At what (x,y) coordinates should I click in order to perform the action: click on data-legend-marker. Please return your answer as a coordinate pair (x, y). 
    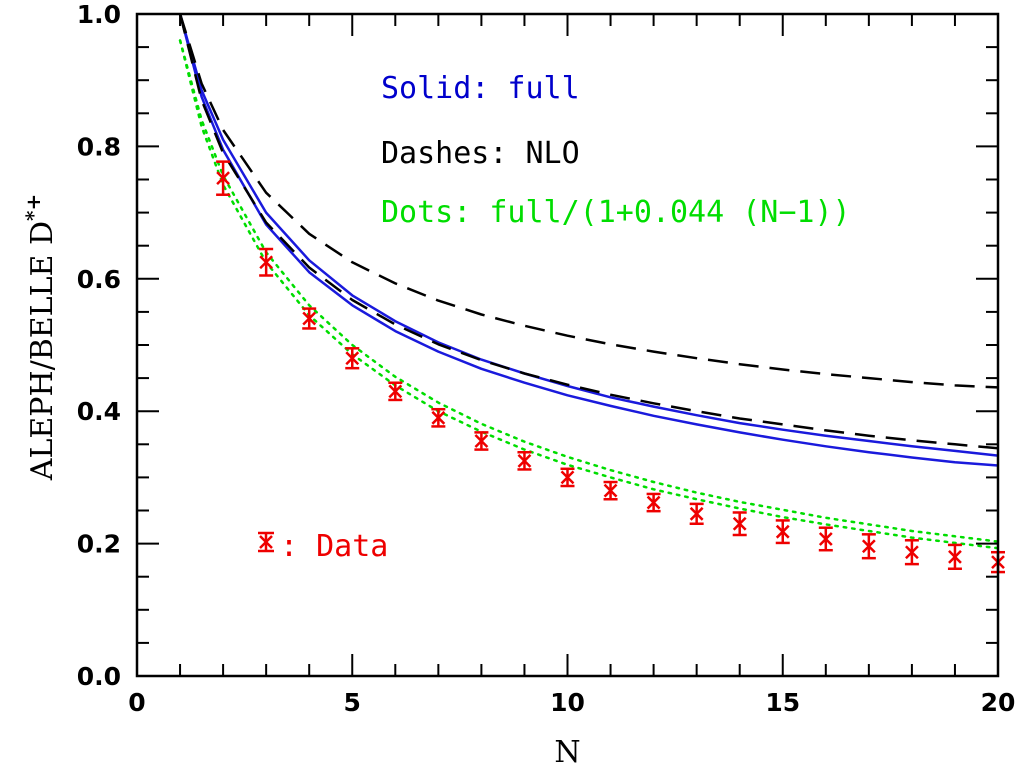
    Looking at the image, I should click on (266, 542).